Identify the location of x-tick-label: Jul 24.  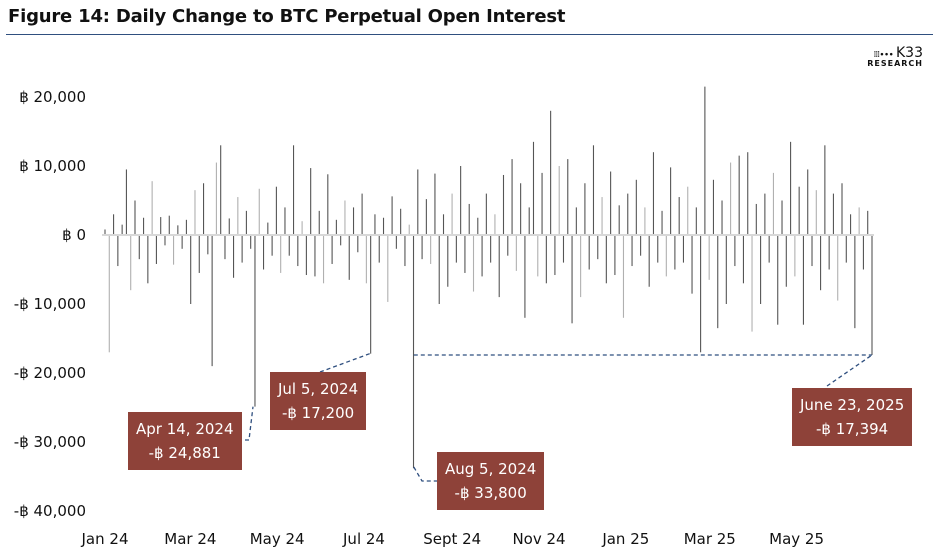
(364, 539).